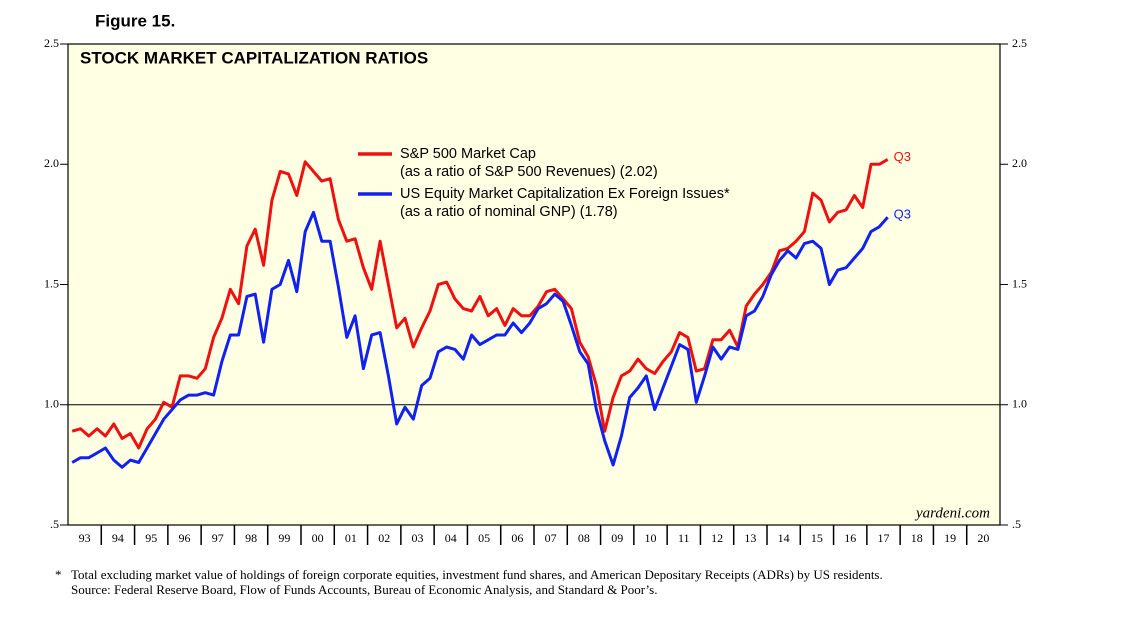 Image resolution: width=1138 pixels, height=621 pixels. What do you see at coordinates (684, 538) in the screenshot?
I see `x-tick-label: 11` at bounding box center [684, 538].